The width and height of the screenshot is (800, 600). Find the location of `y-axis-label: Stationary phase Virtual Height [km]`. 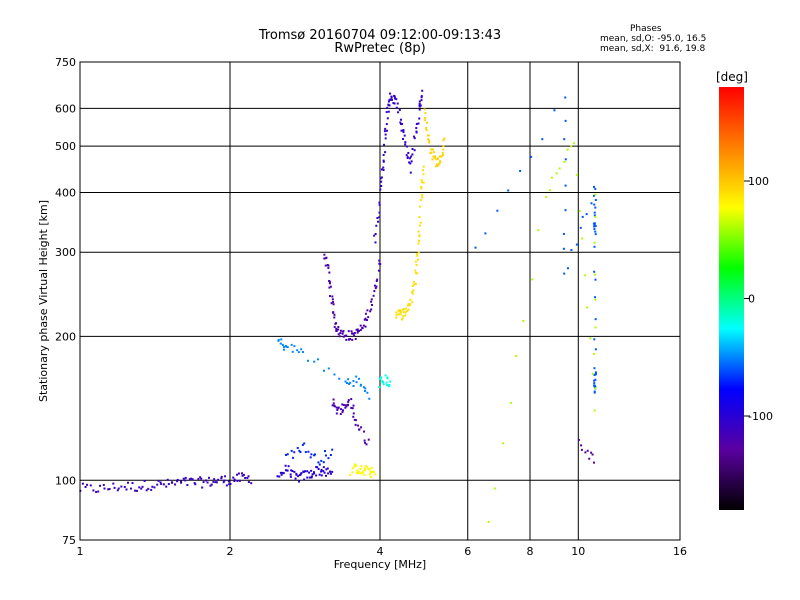

y-axis-label: Stationary phase Virtual Height [km] is located at coordinates (43, 301).